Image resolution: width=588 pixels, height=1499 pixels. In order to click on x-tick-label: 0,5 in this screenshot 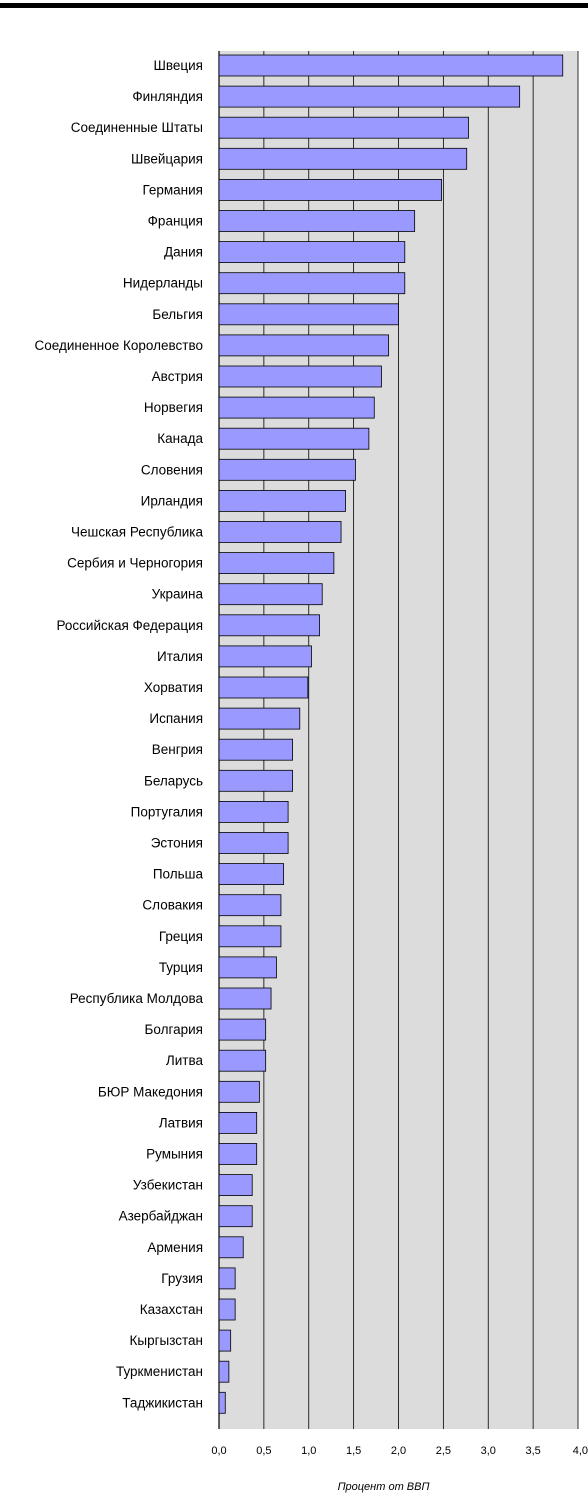, I will do `click(263, 1451)`.